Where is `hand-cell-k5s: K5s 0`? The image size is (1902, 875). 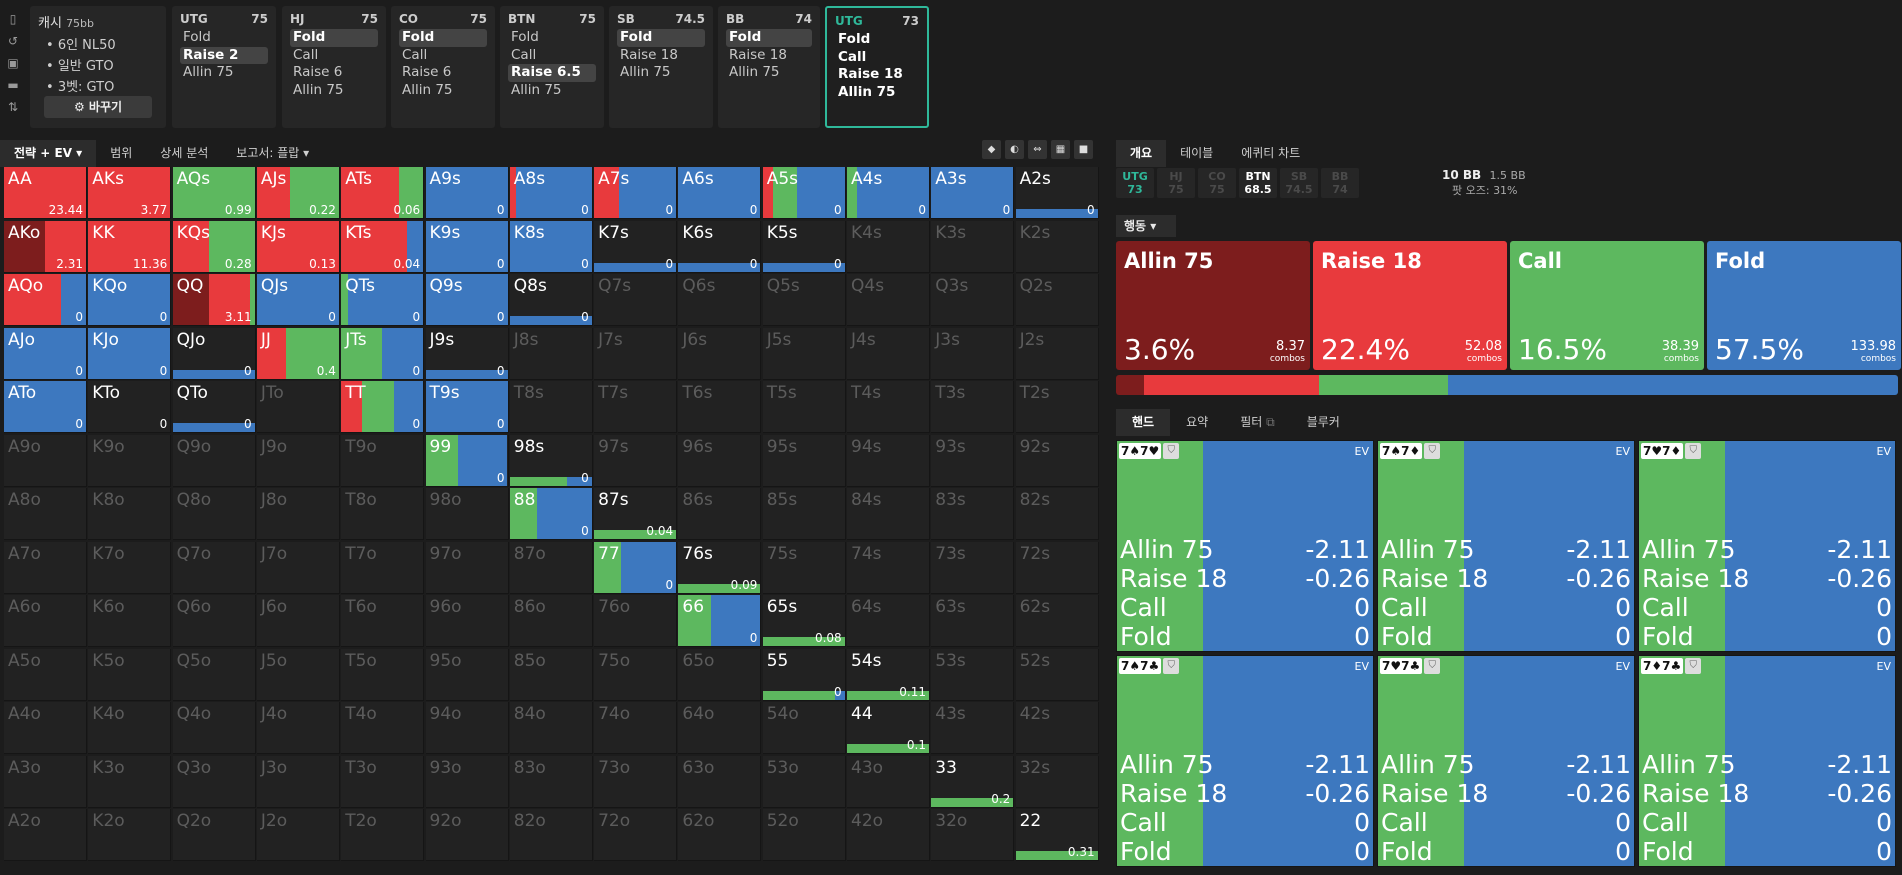 hand-cell-k5s: K5s 0 is located at coordinates (804, 246).